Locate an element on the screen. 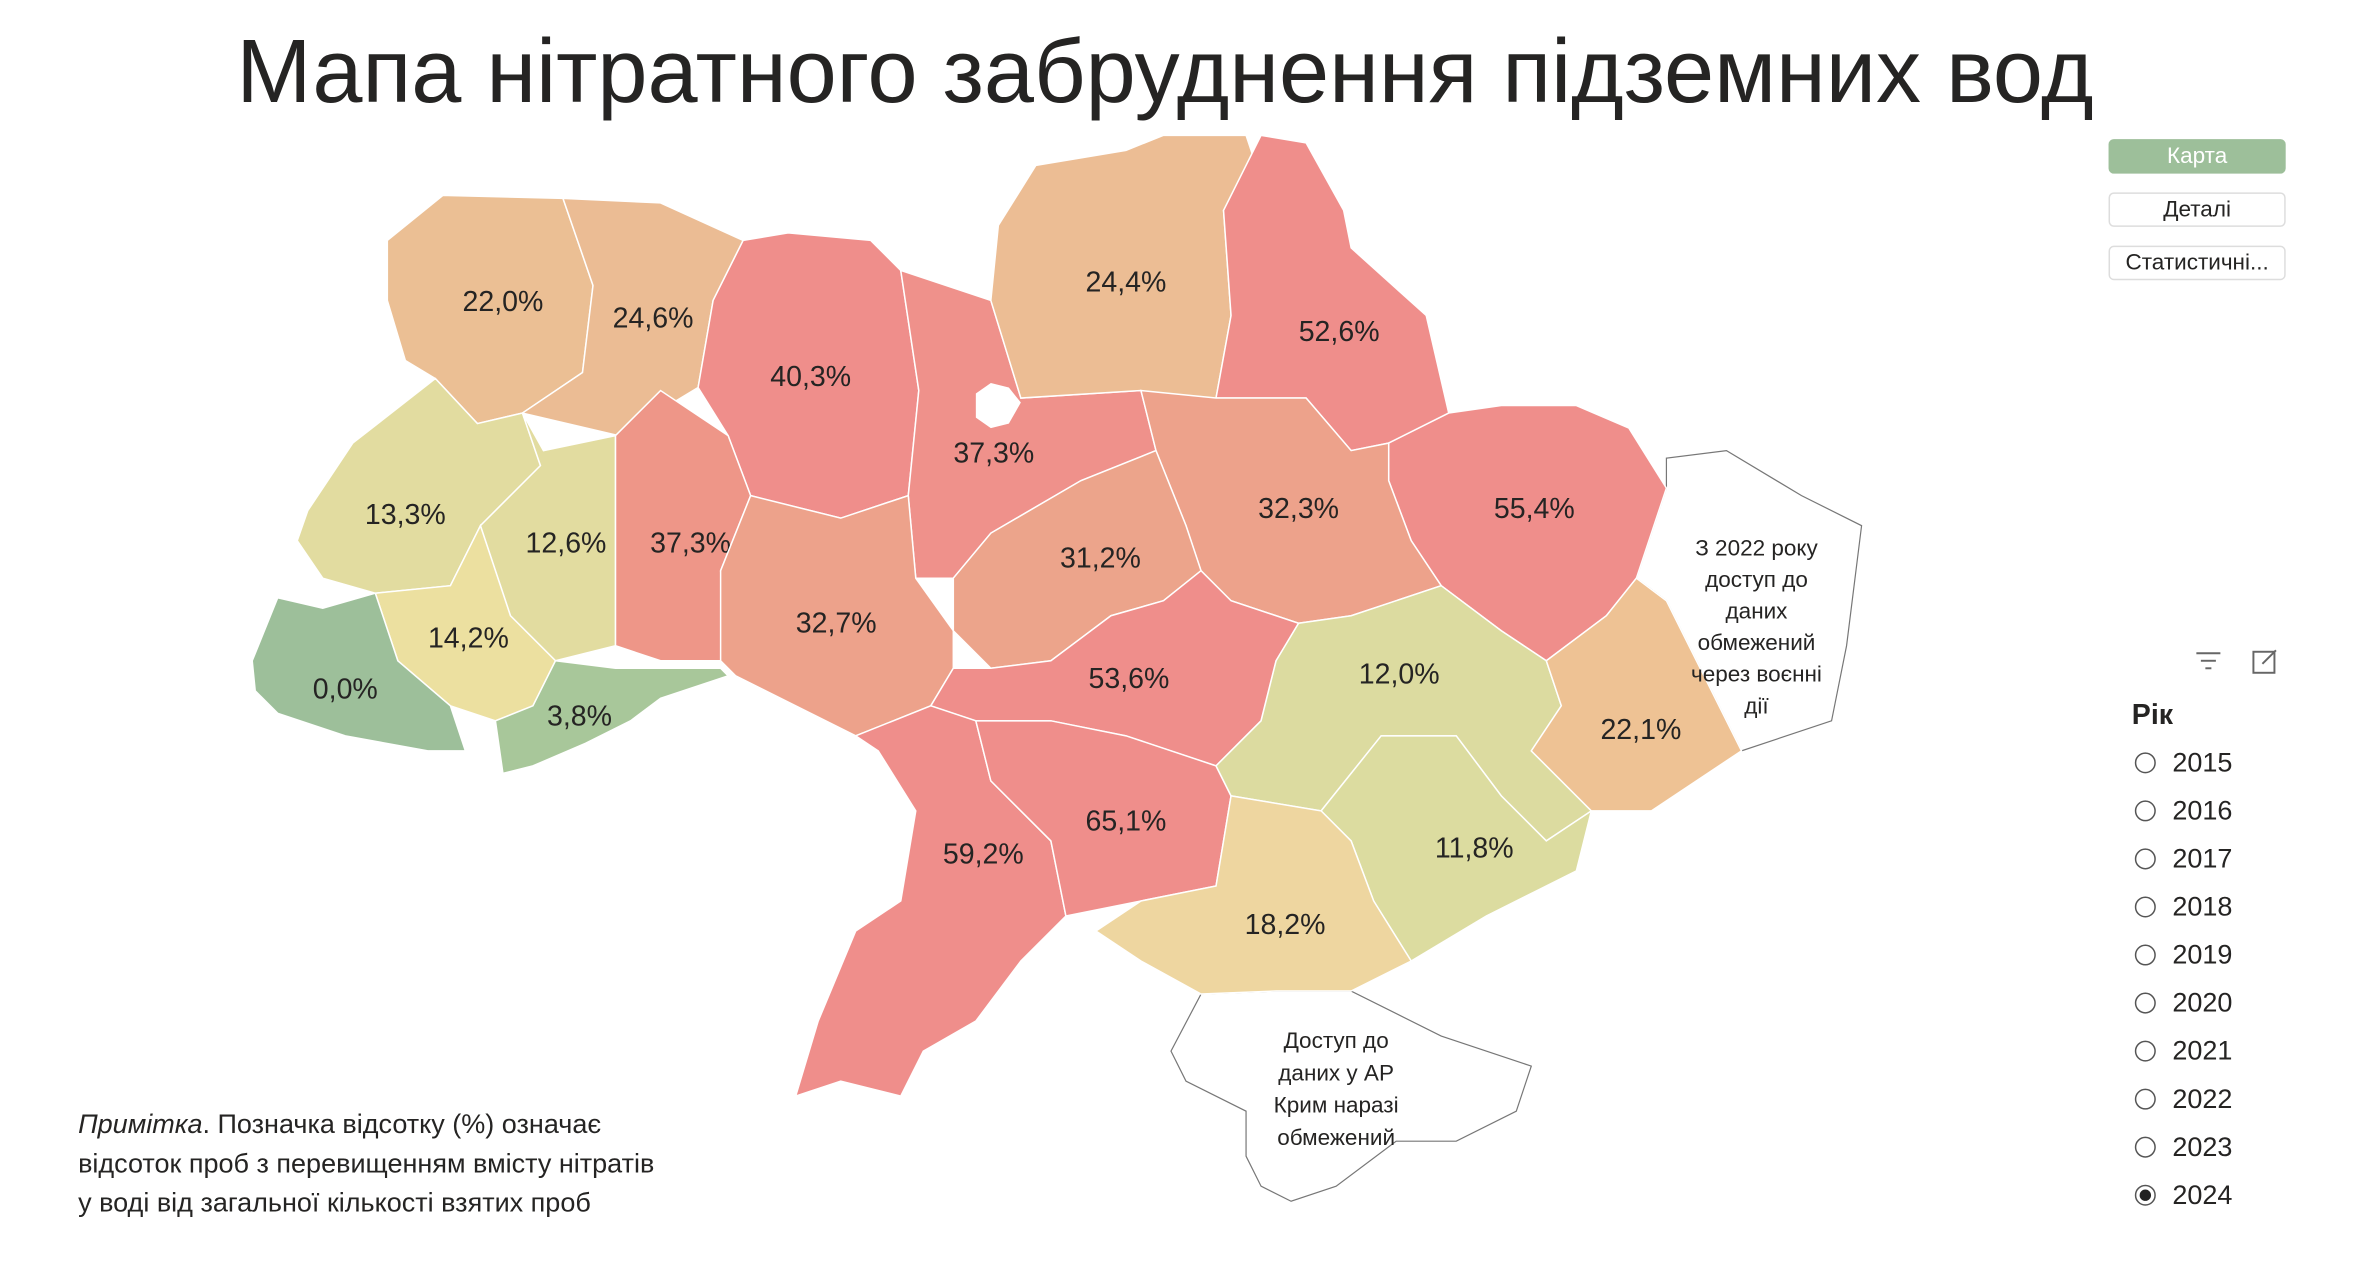 This screenshot has width=2354, height=1272. slicer-option: 2019 is located at coordinates (2202, 955).